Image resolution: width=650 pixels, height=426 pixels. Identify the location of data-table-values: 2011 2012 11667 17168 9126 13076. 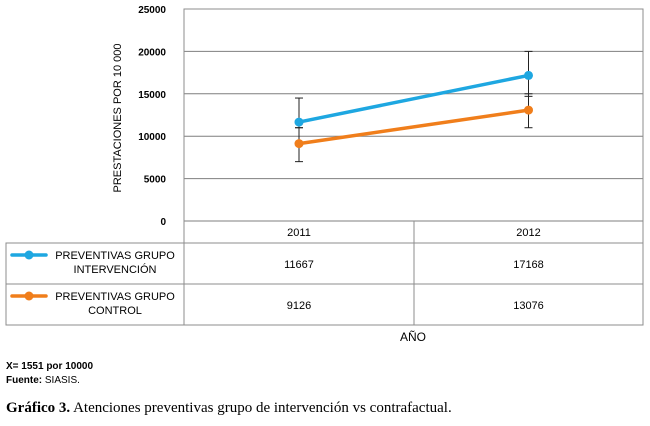
(414, 269).